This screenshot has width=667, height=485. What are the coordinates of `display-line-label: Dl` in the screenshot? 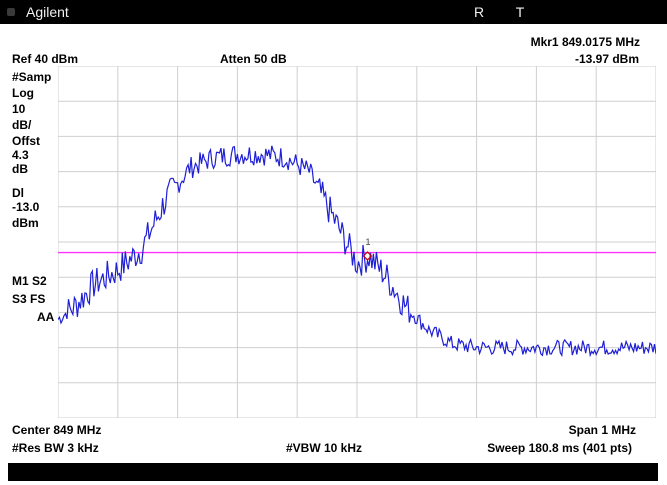 It's located at (18, 193).